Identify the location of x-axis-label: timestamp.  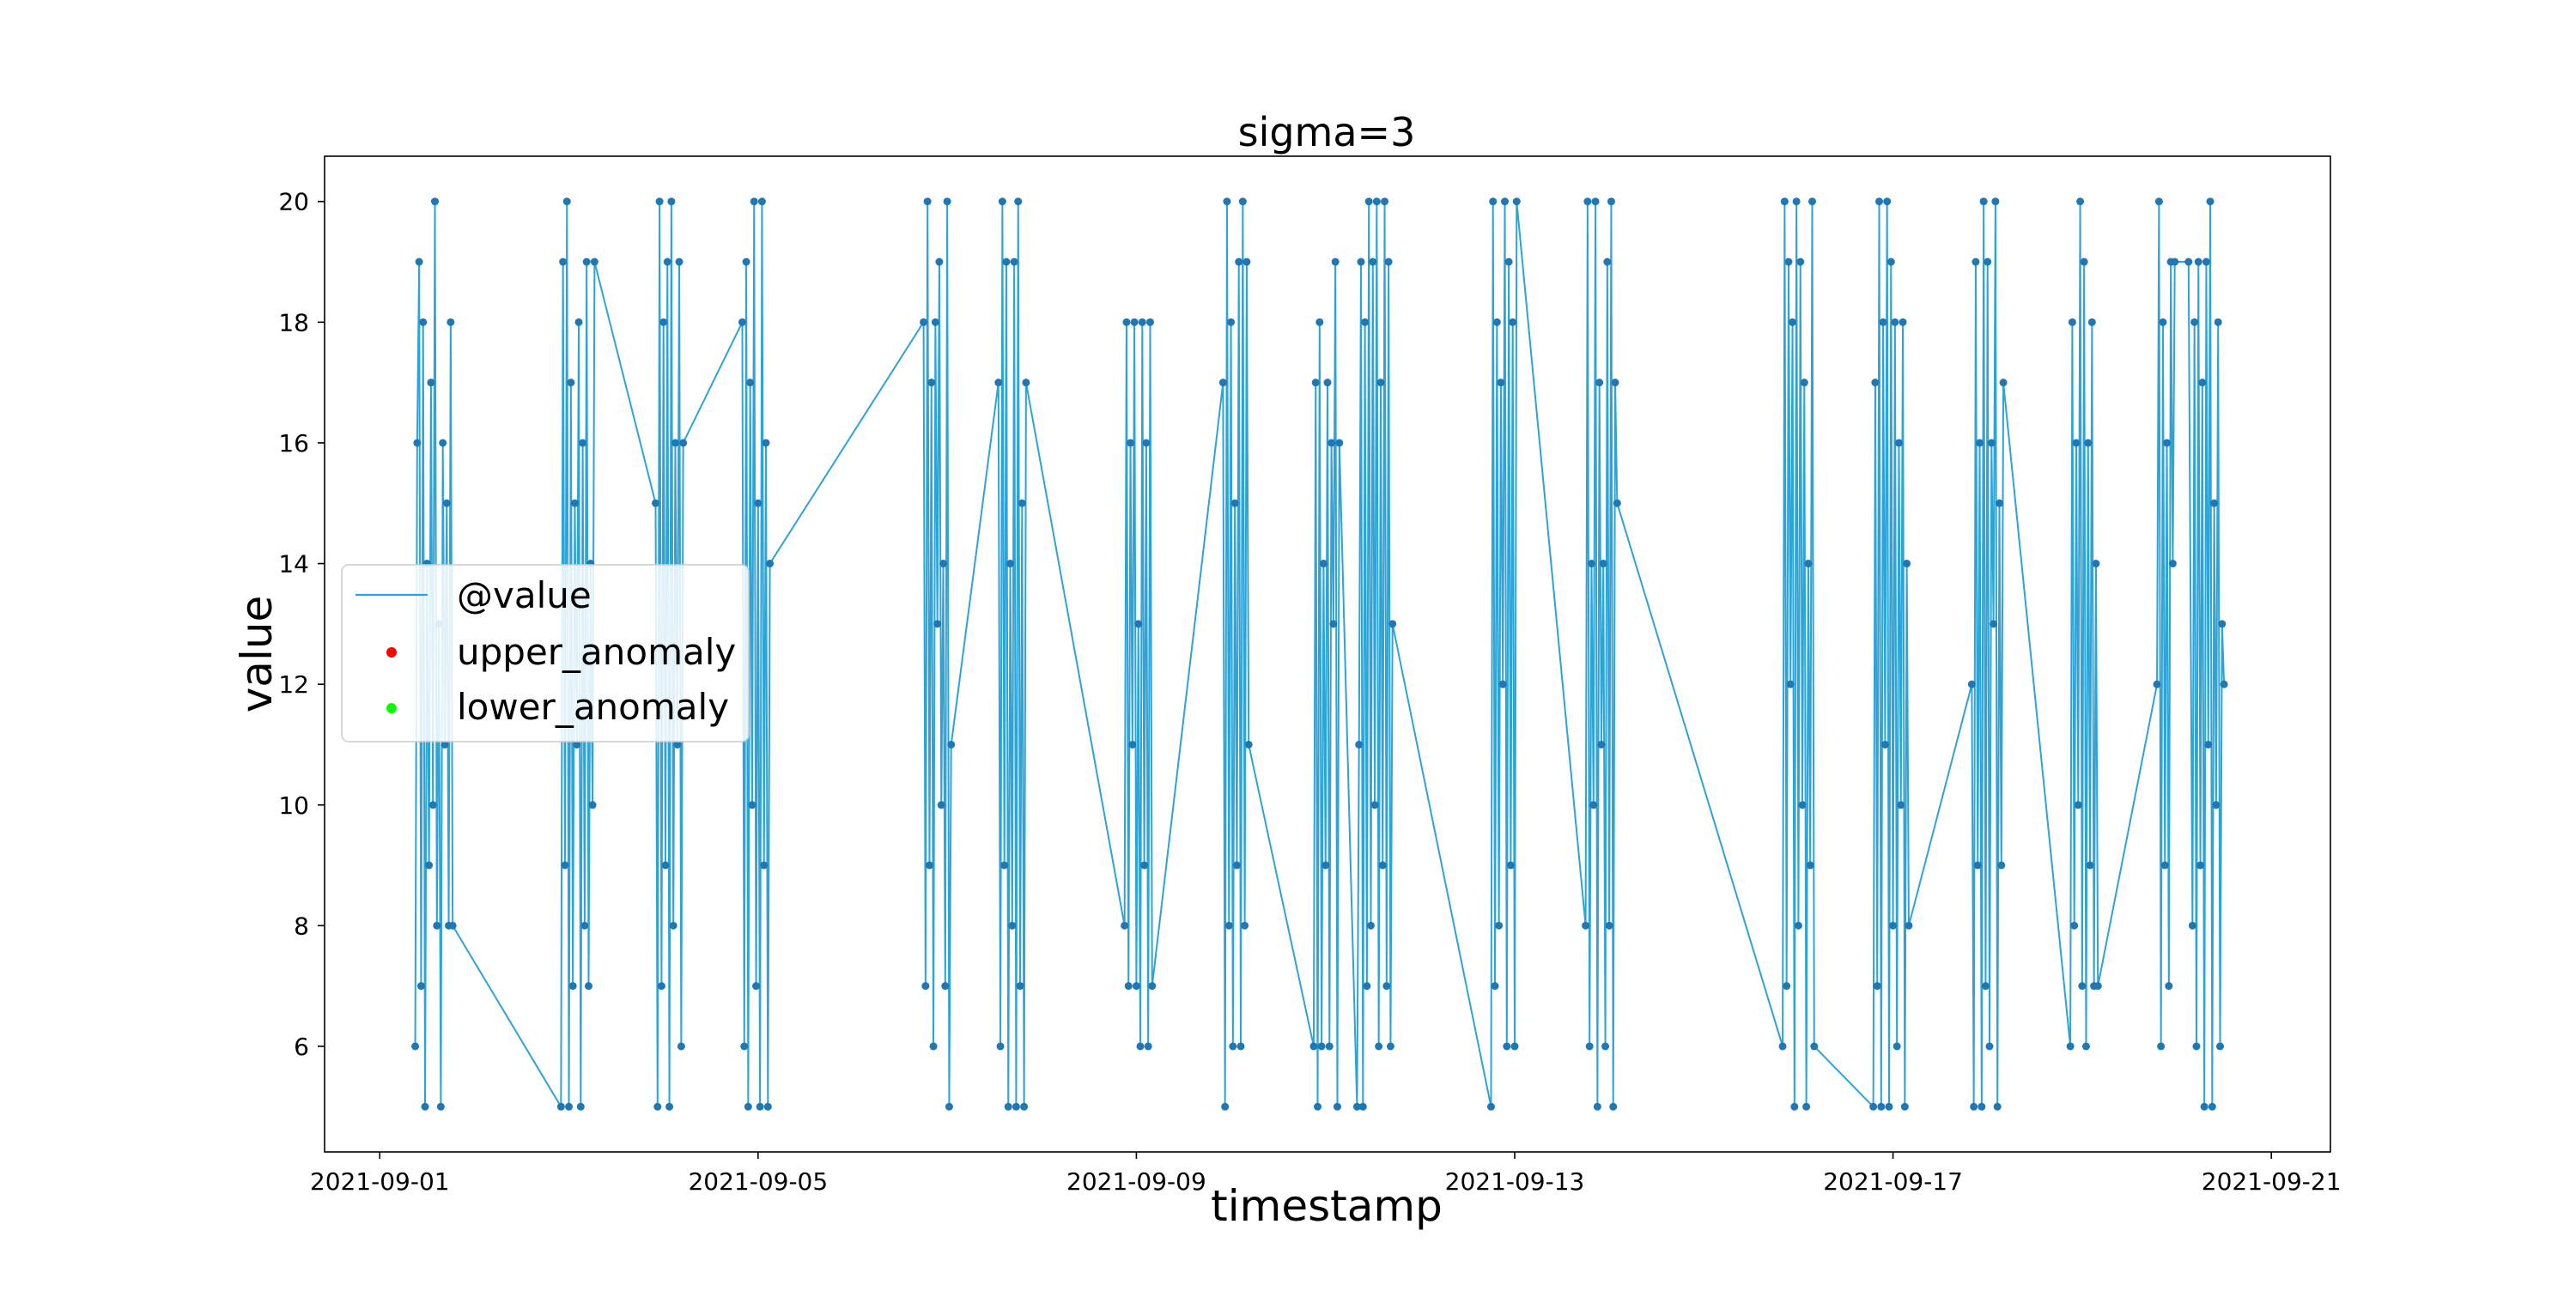
(1327, 1206).